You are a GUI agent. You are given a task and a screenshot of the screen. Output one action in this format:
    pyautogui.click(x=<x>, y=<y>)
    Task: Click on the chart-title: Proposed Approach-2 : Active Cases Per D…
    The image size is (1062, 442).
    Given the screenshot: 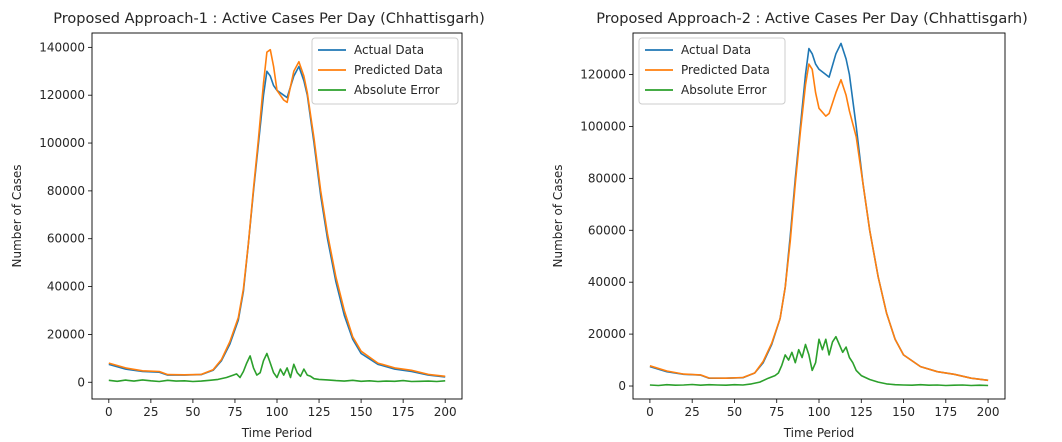 What is the action you would take?
    pyautogui.click(x=812, y=19)
    